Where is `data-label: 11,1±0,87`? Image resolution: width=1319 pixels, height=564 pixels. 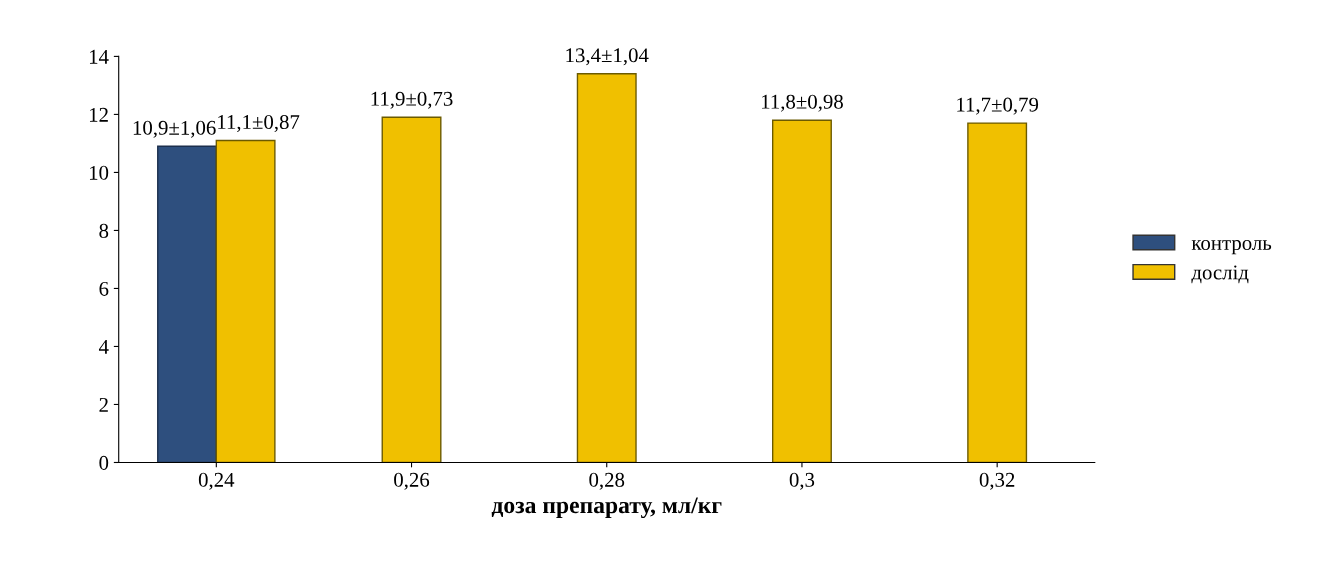
data-label: 11,1±0,87 is located at coordinates (259, 123).